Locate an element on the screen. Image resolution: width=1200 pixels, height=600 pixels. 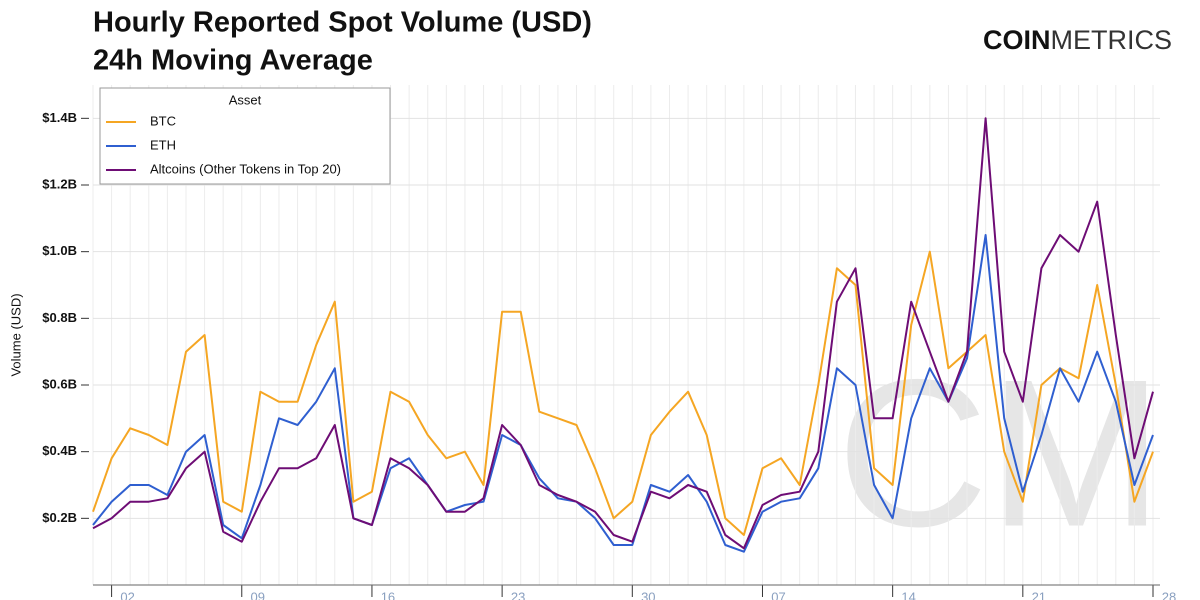
x-tick-label: 02 is located at coordinates (127, 594).